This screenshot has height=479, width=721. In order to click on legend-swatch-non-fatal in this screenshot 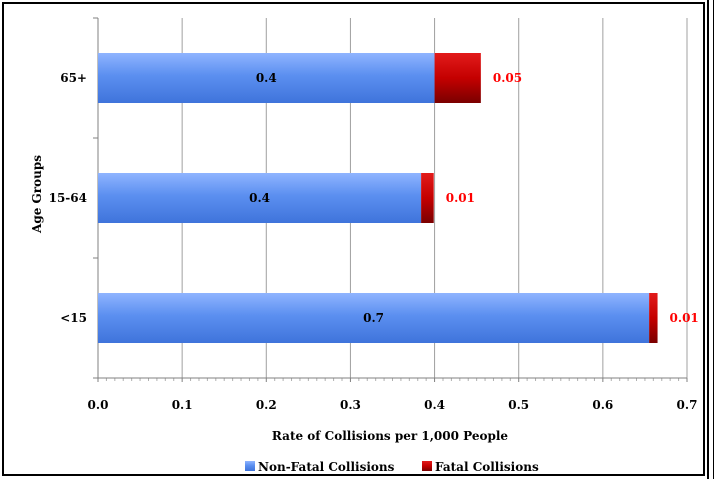, I will do `click(250, 466)`.